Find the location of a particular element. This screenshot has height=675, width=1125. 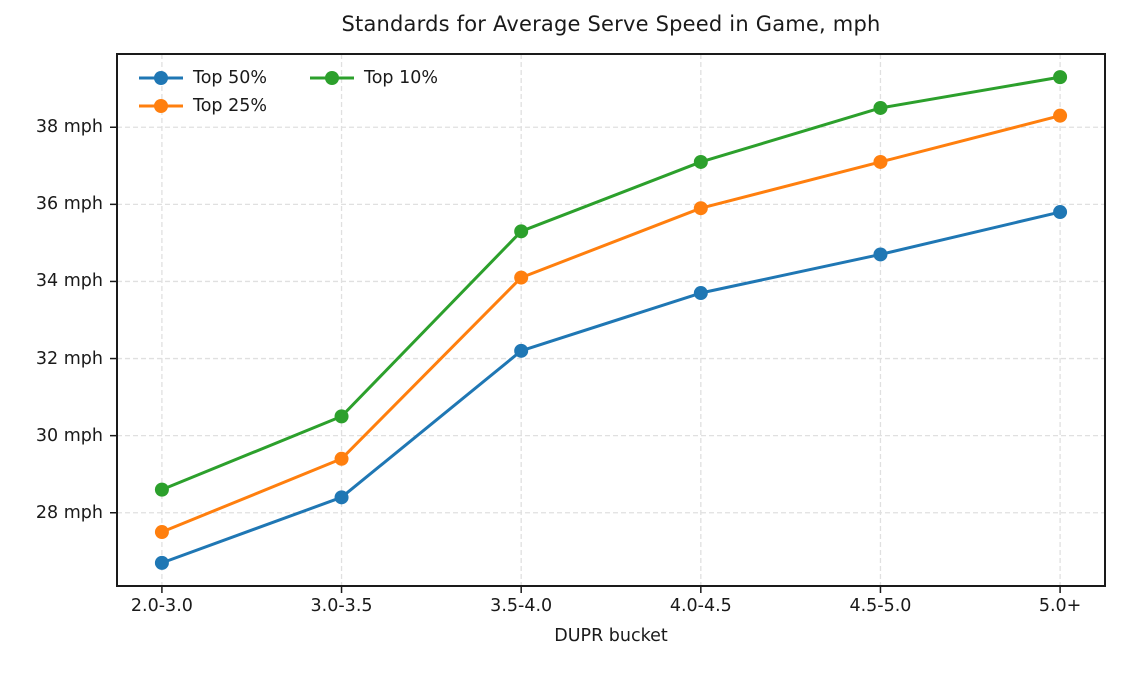

x-tick-label: 3.0-3.5 is located at coordinates (341, 606).